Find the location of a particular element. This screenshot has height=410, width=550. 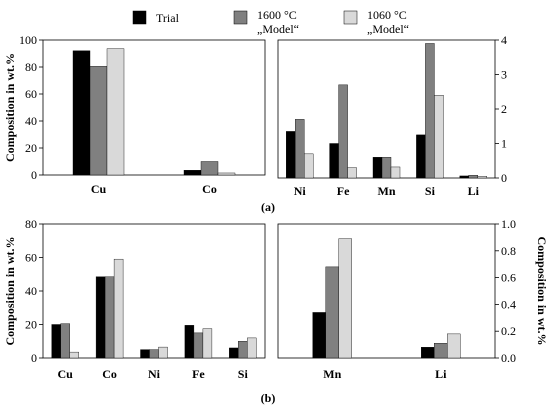

y-tick-label: 0.2 is located at coordinates (508, 331).